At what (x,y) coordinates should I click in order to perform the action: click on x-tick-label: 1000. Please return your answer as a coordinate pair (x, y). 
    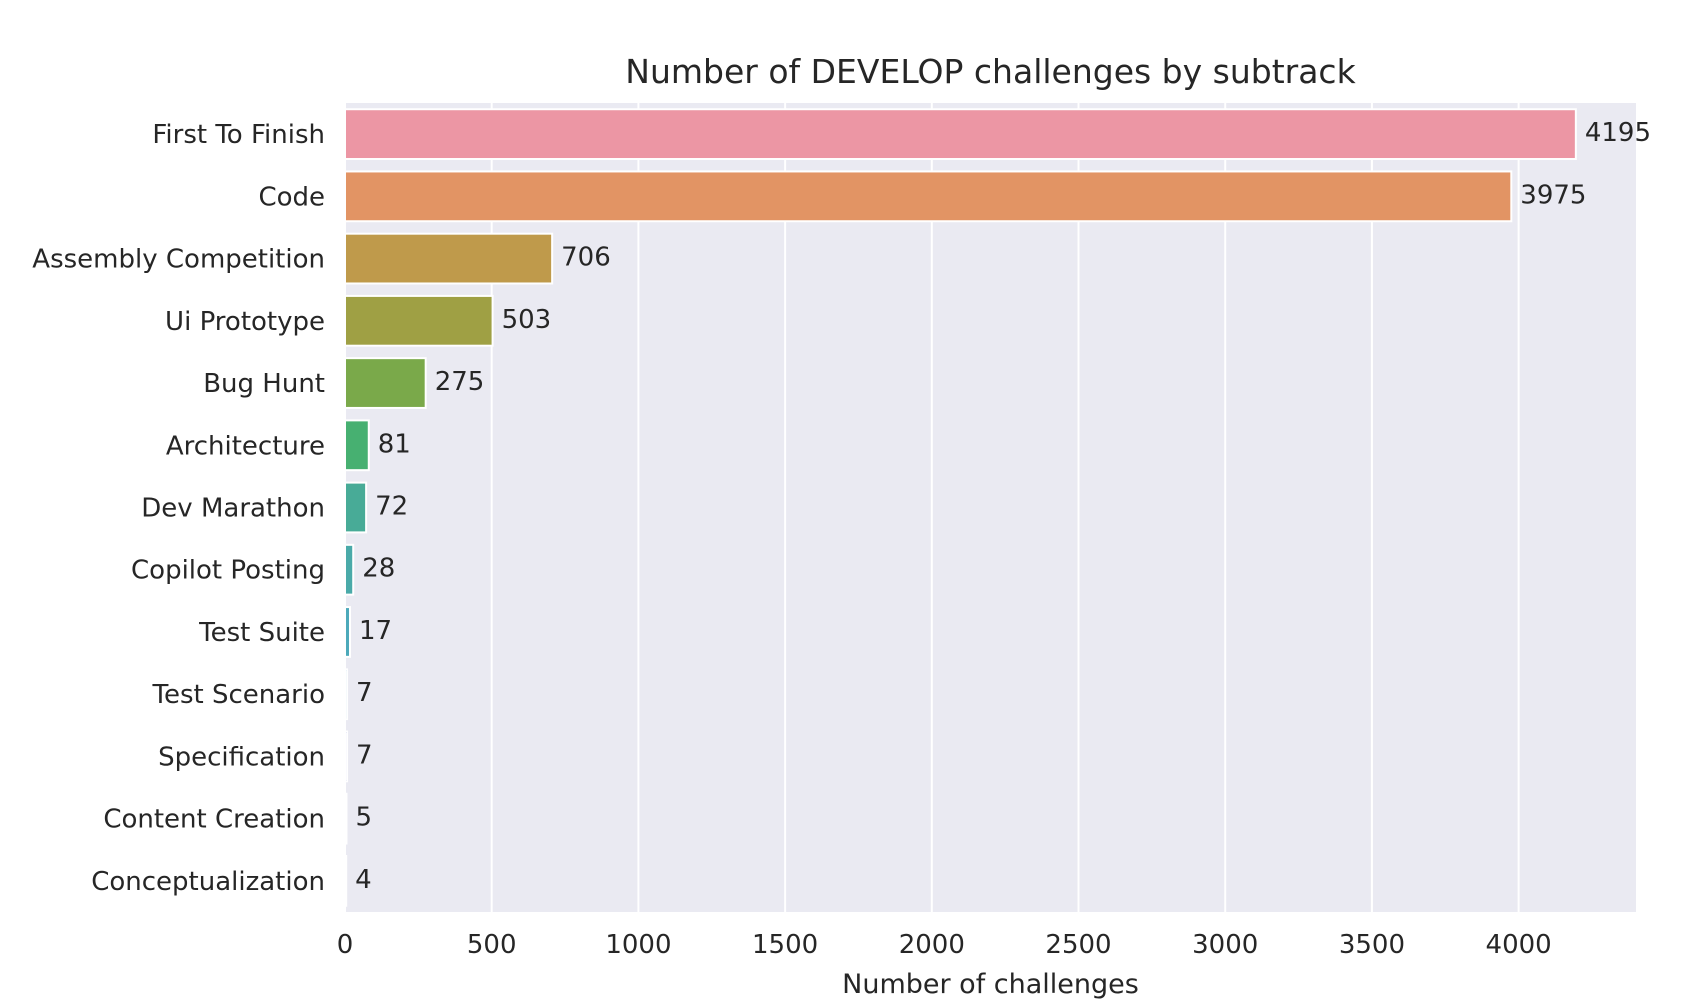
    Looking at the image, I should click on (638, 945).